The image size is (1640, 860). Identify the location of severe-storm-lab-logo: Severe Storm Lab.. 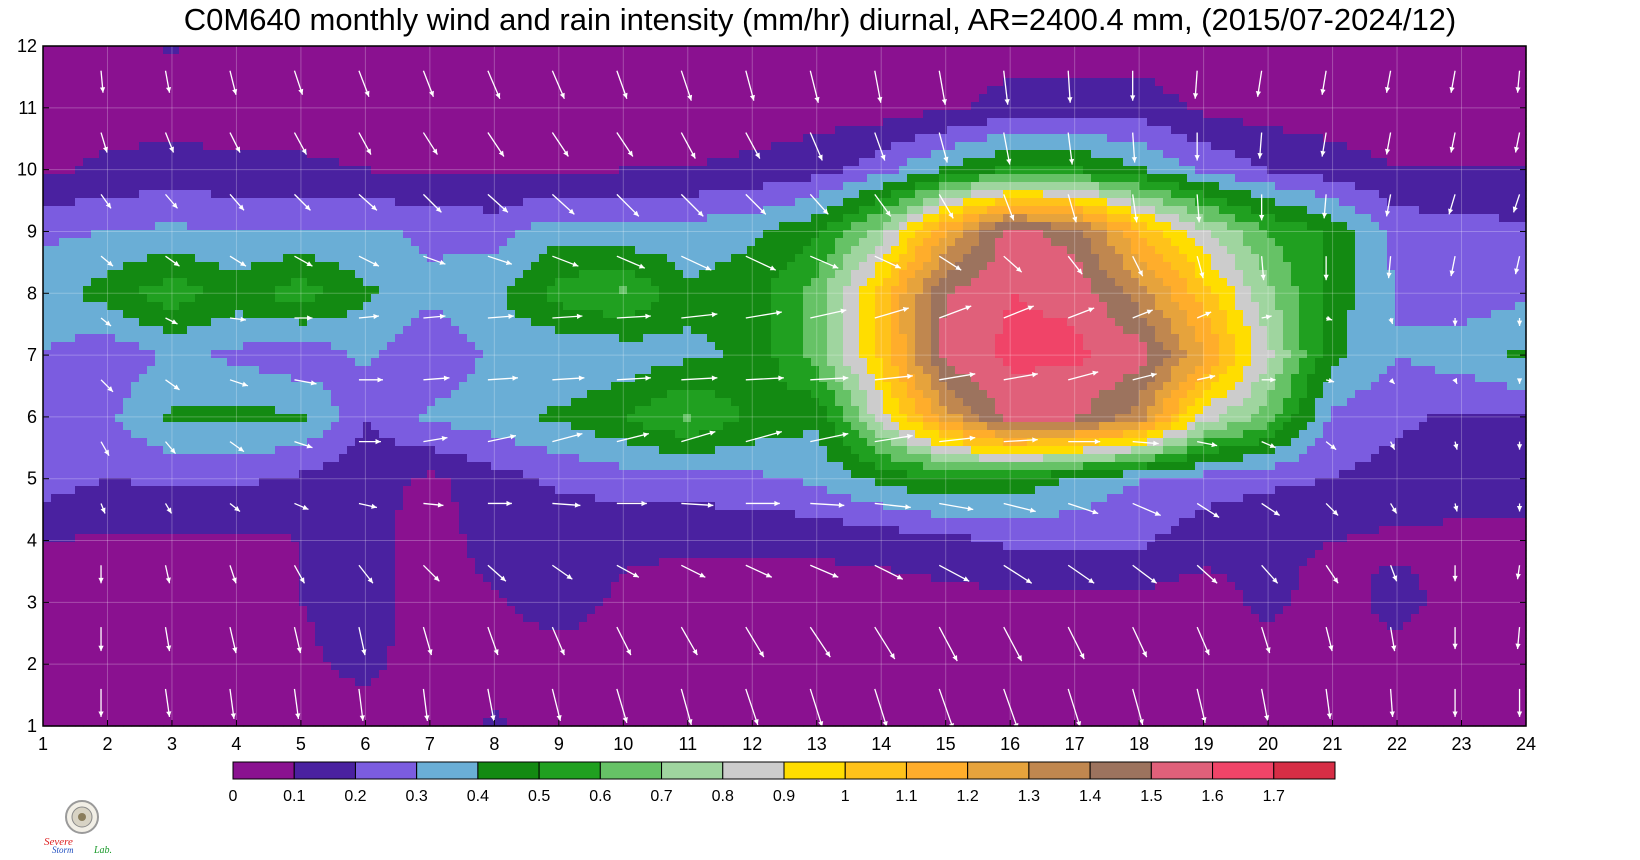
(78, 827).